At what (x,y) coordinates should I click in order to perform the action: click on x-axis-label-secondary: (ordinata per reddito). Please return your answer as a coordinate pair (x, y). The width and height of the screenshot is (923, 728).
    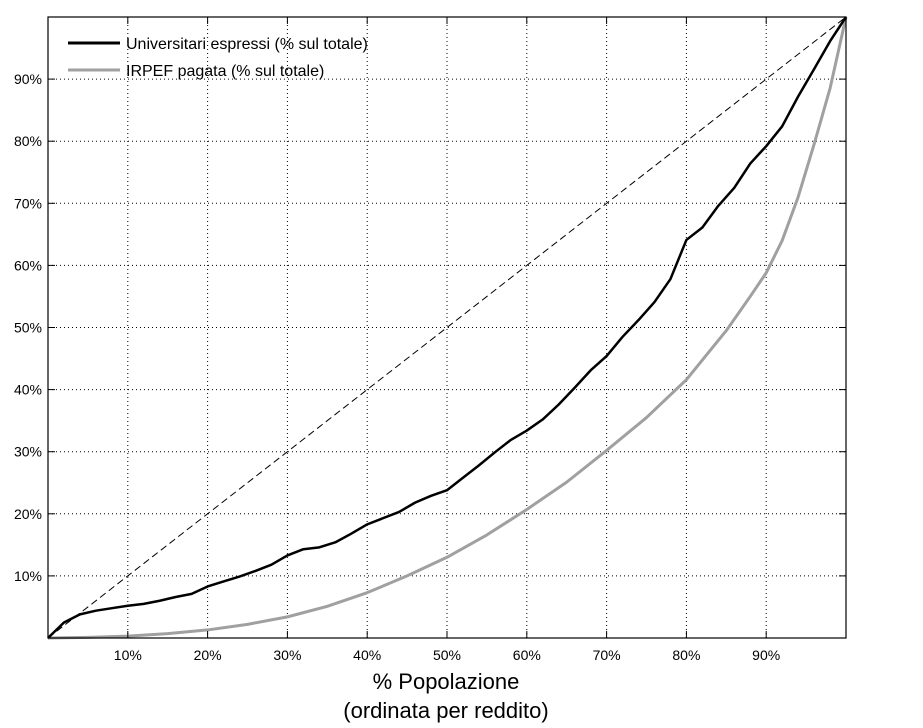
    Looking at the image, I should click on (445, 710).